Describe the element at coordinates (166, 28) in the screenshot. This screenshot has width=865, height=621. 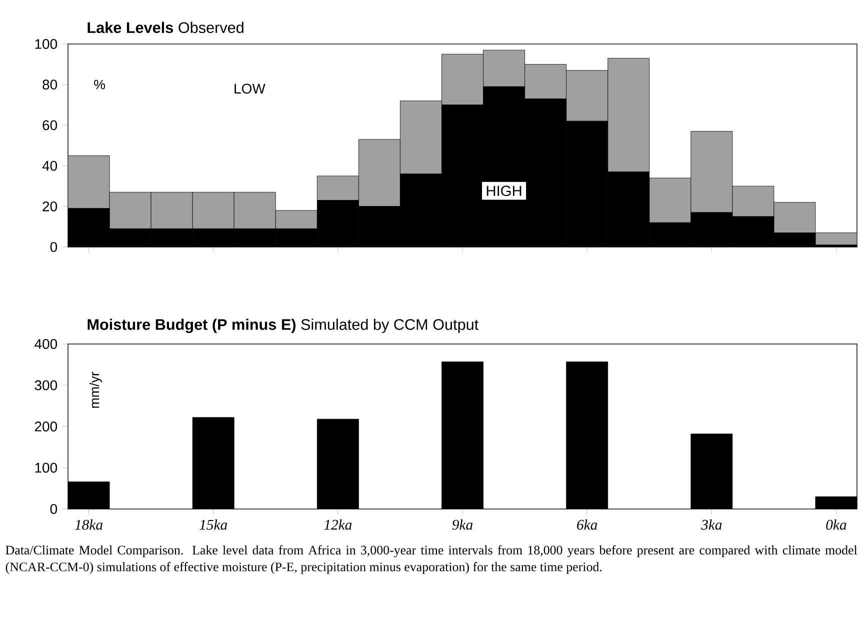
I see `chart-title: Lake Levels Observed` at that location.